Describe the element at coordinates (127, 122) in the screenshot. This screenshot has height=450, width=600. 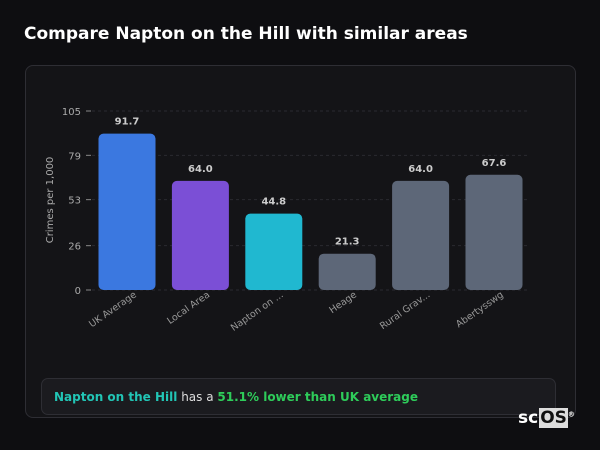
I see `data-label: 91.7` at that location.